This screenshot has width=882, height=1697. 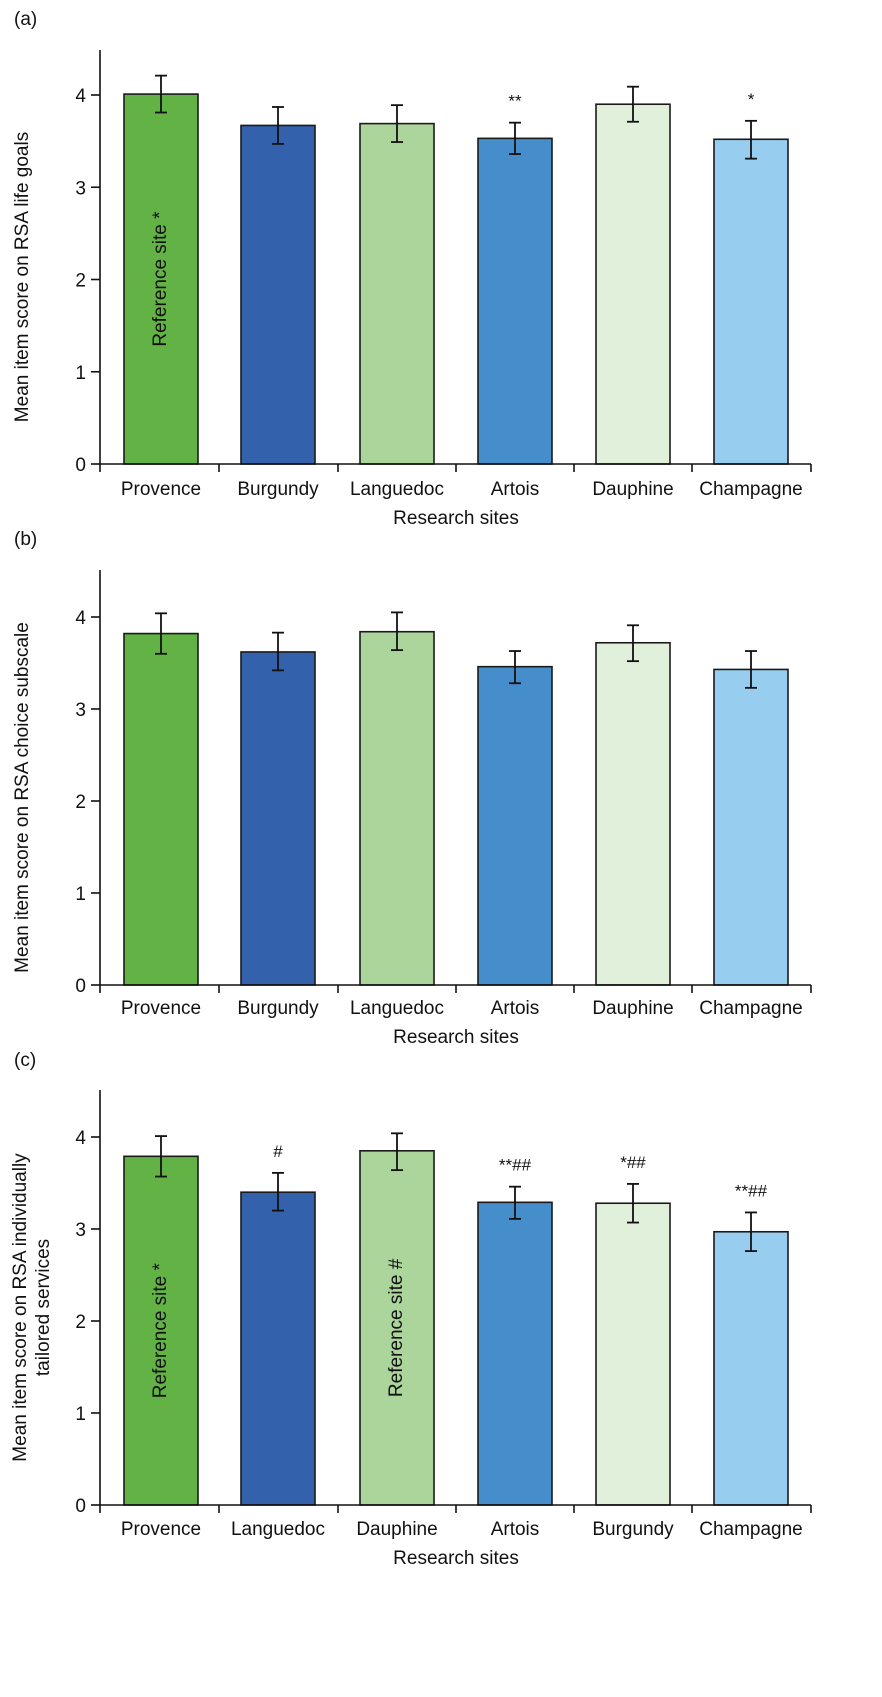 I want to click on significance-label: #, so click(x=278, y=1151).